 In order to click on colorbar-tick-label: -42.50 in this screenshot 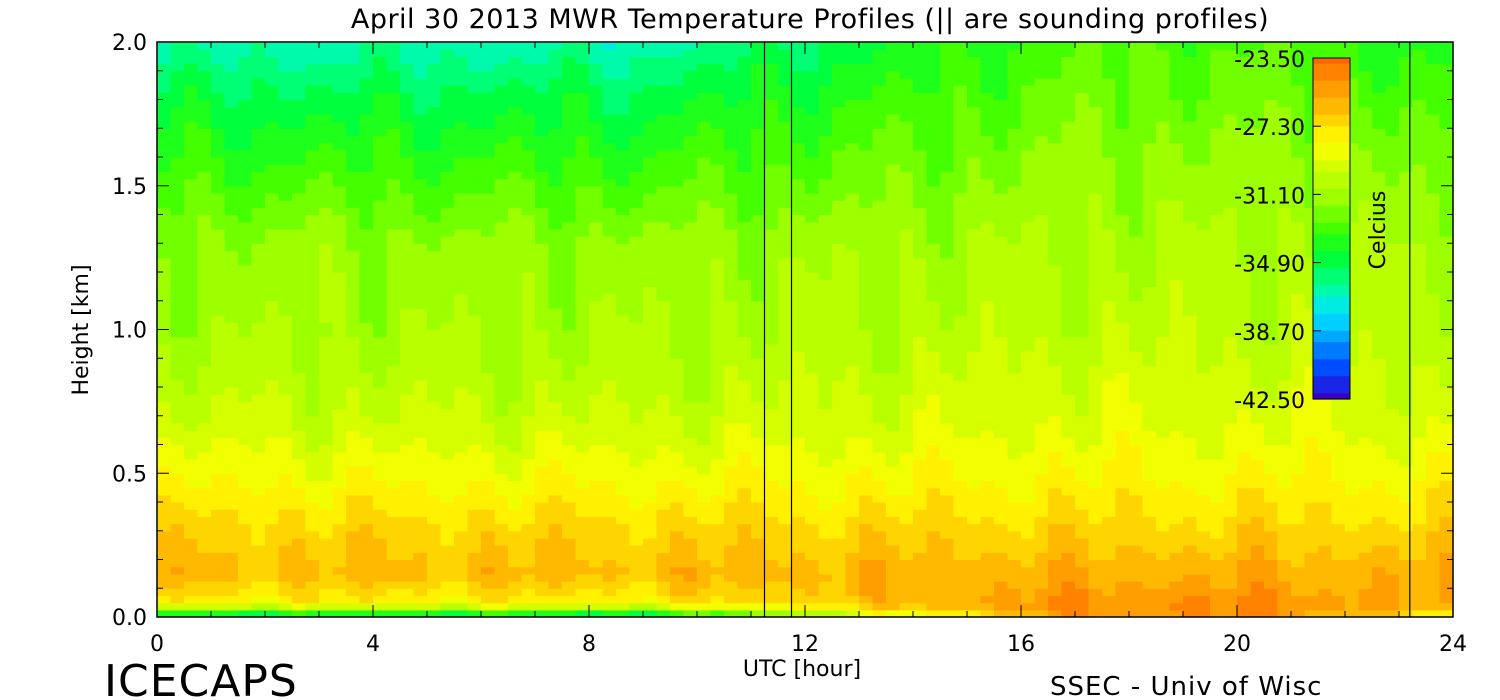, I will do `click(1269, 401)`.